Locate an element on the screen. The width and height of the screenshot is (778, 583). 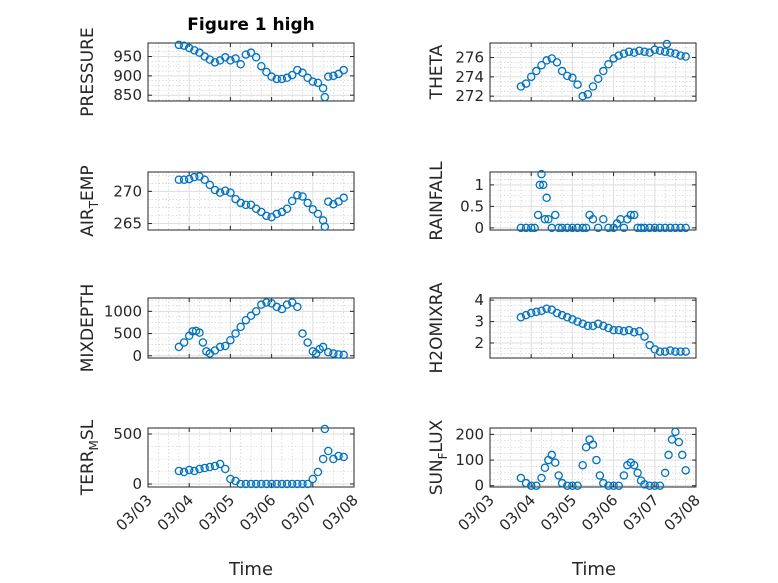
y-tick-label: 270 is located at coordinates (127, 191).